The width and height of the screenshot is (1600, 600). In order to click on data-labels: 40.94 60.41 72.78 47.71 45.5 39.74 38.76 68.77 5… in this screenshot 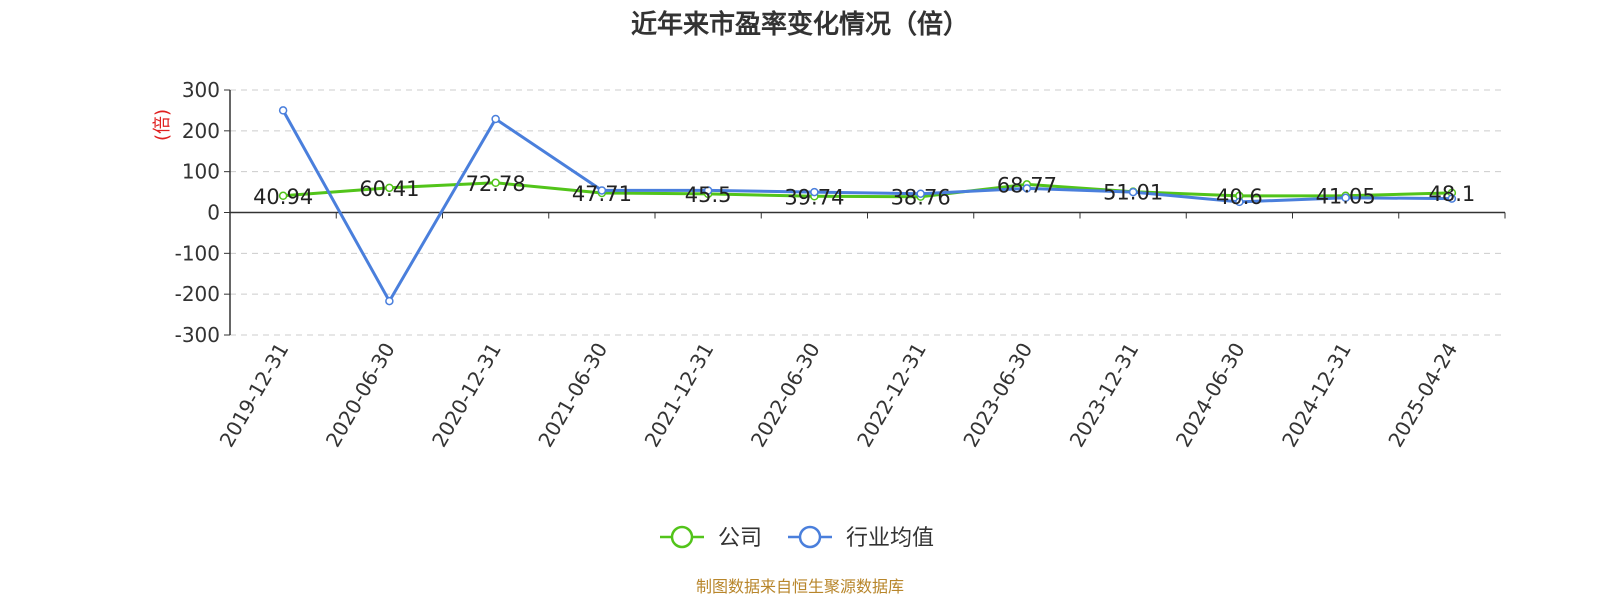, I will do `click(864, 191)`.